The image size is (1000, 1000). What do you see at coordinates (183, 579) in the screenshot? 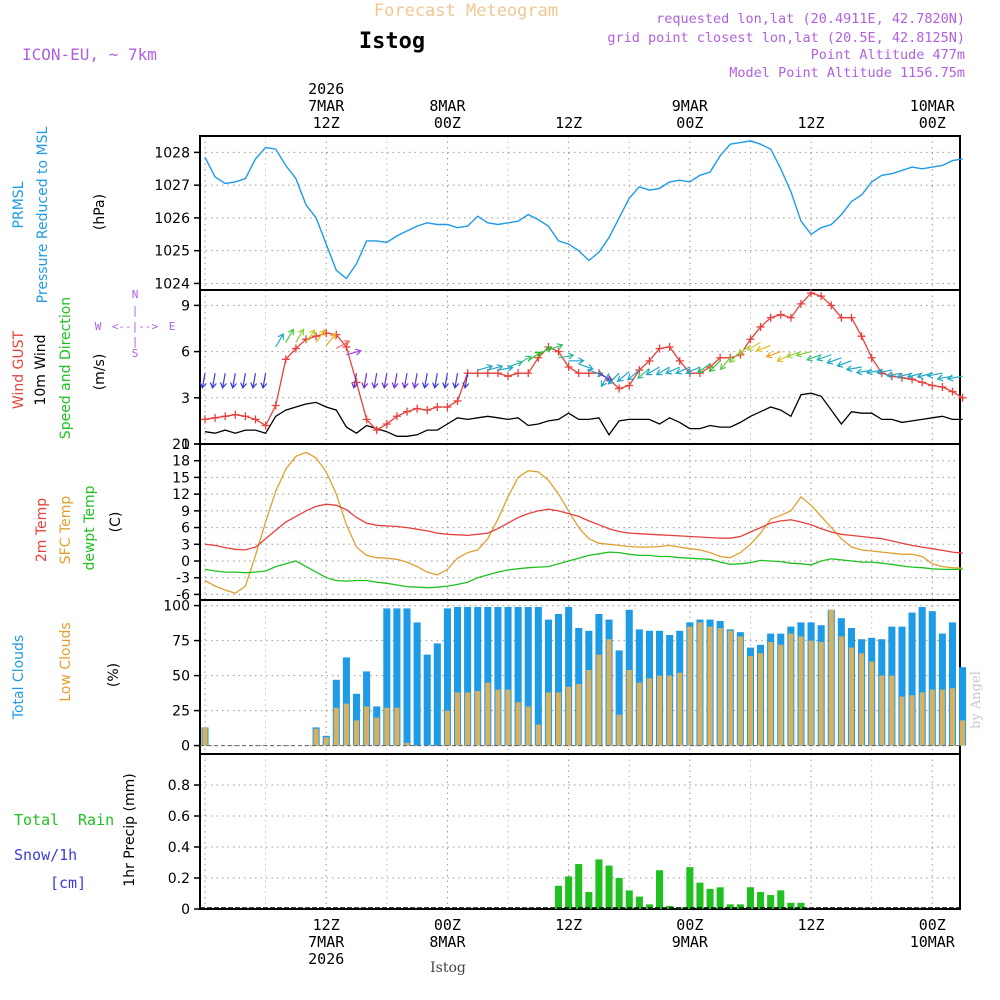
I see `y-tick-label: -3` at bounding box center [183, 579].